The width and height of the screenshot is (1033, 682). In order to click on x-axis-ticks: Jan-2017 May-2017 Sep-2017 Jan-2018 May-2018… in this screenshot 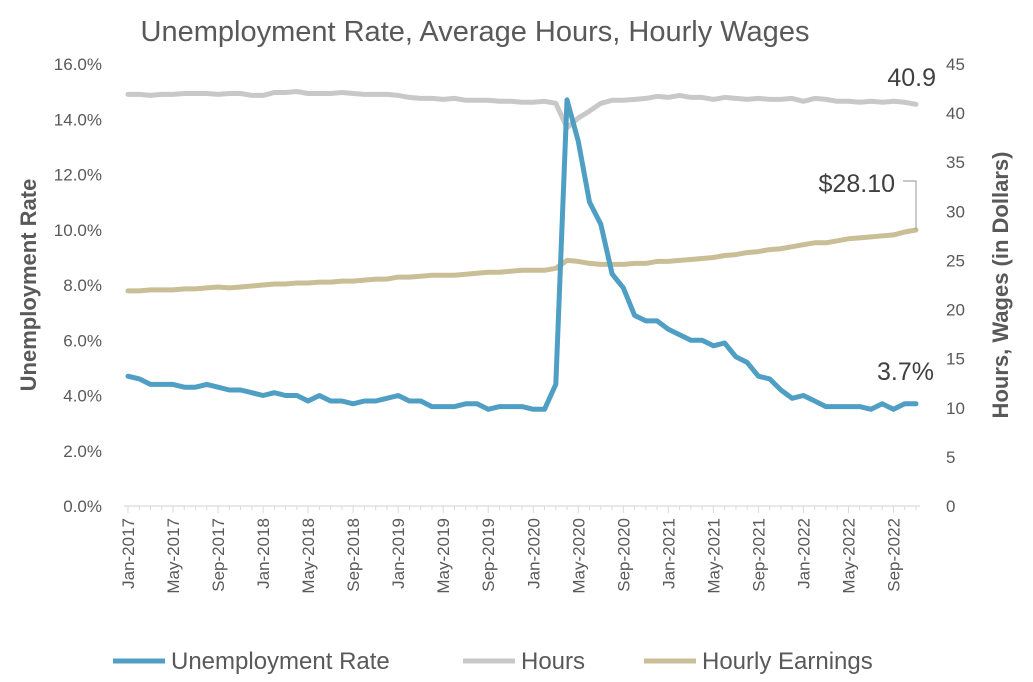, I will do `click(518, 550)`.